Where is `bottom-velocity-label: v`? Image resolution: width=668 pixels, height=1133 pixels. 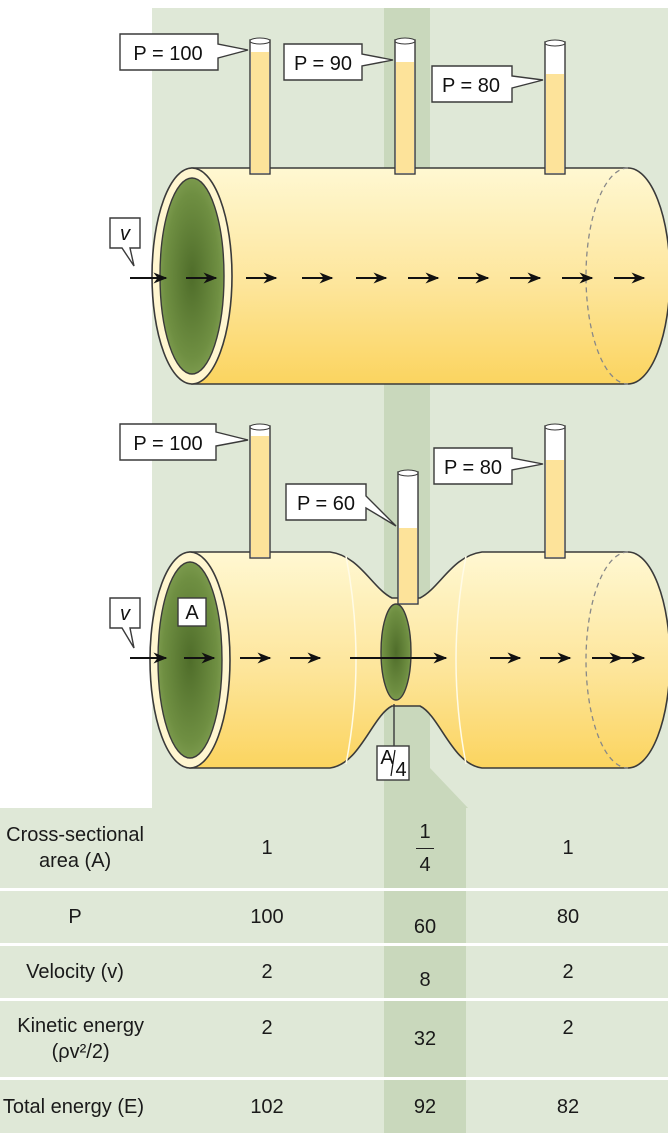
bottom-velocity-label: v is located at coordinates (125, 614).